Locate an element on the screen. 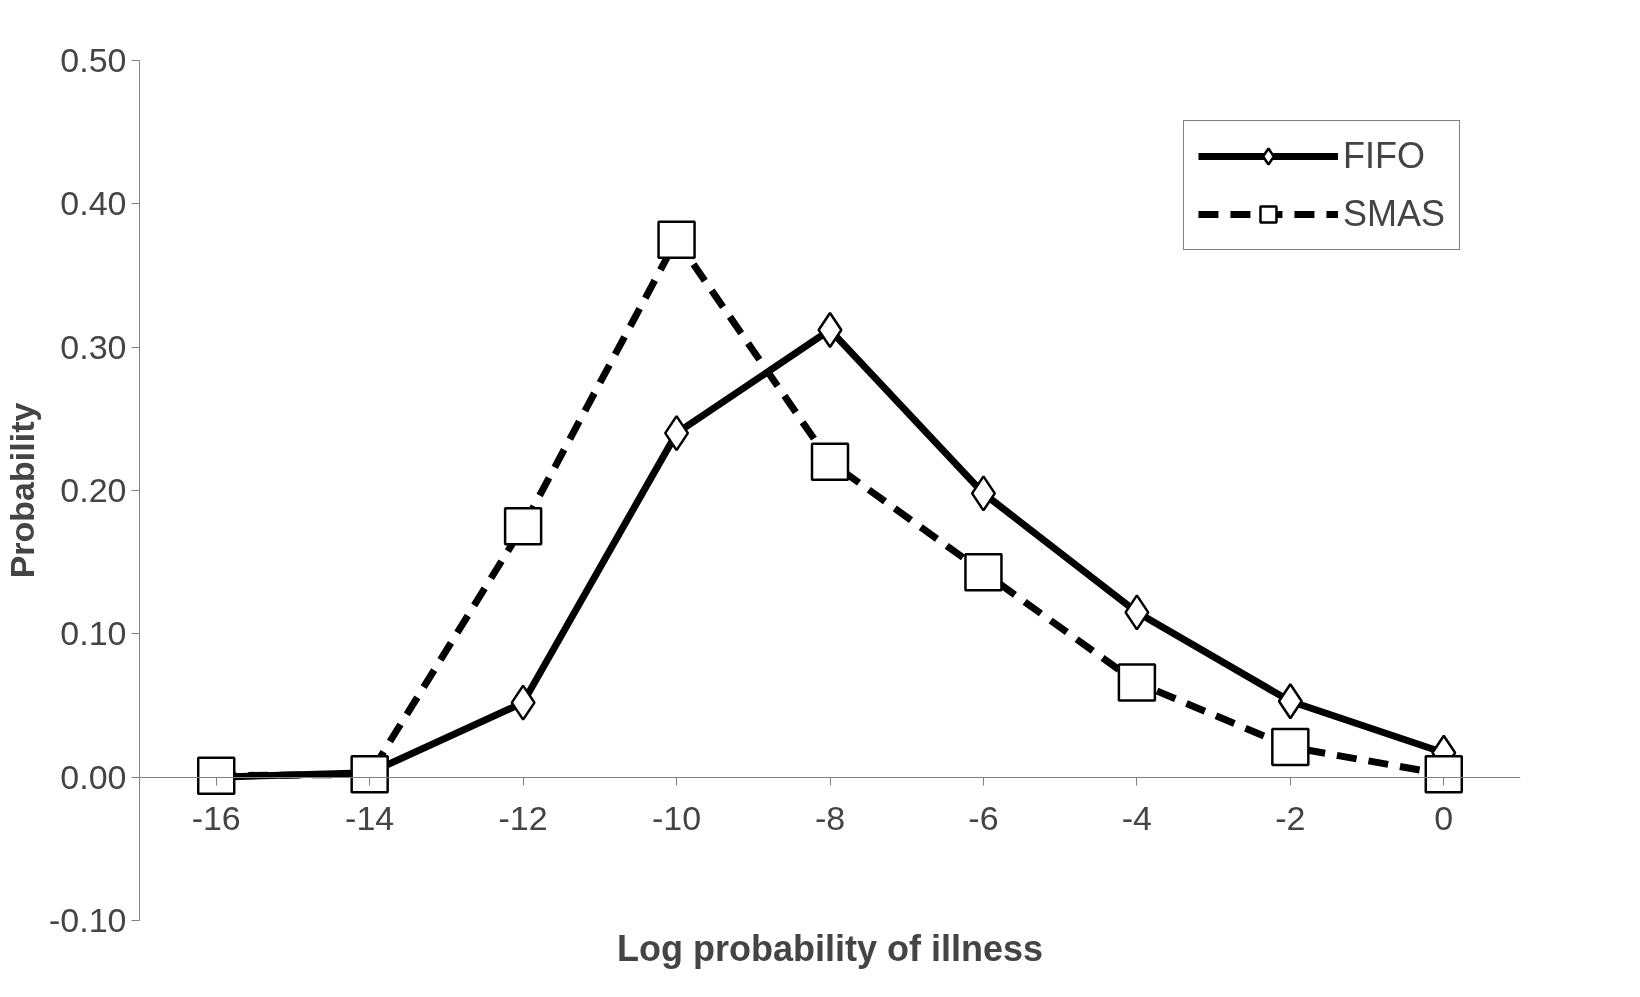  legend-label: SMAS is located at coordinates (1393, 214).